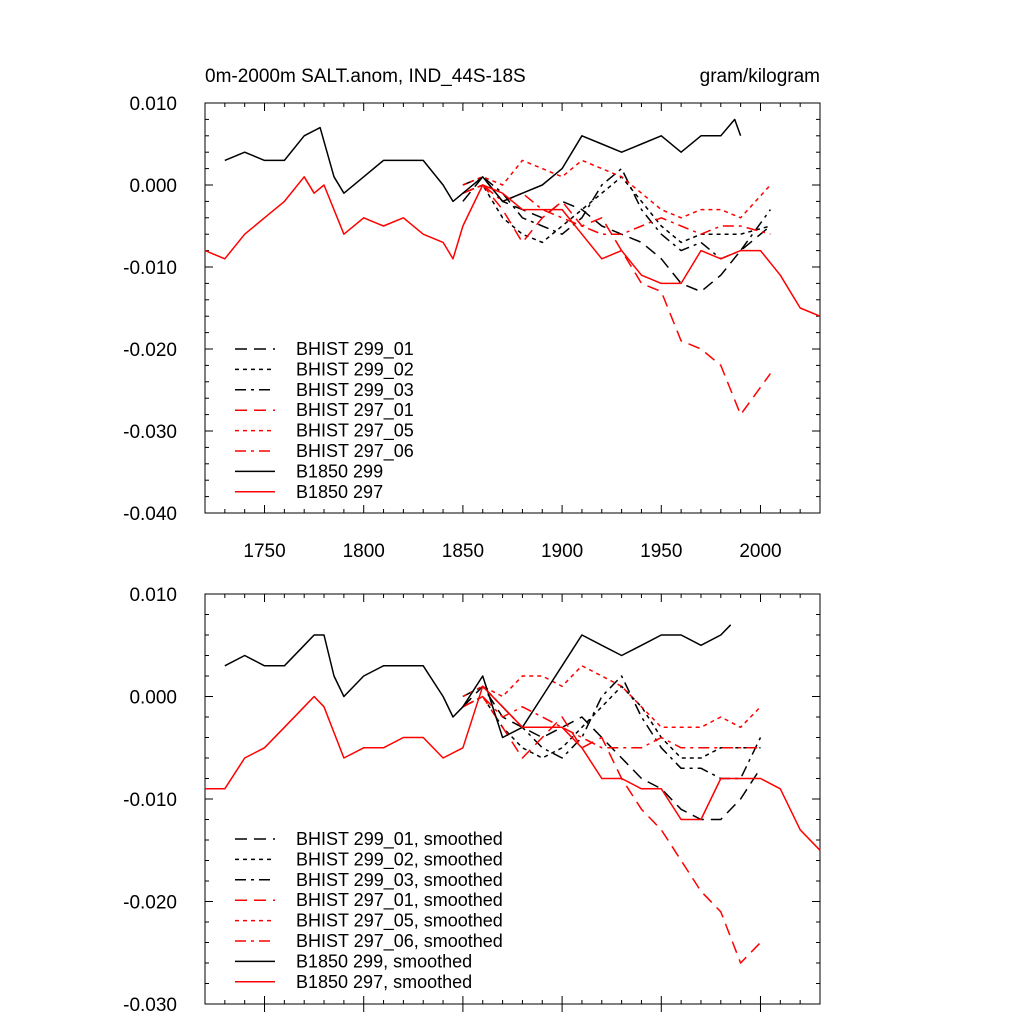 The height and width of the screenshot is (1024, 1024). I want to click on legend-label: BHIST 297_06, so click(355, 451).